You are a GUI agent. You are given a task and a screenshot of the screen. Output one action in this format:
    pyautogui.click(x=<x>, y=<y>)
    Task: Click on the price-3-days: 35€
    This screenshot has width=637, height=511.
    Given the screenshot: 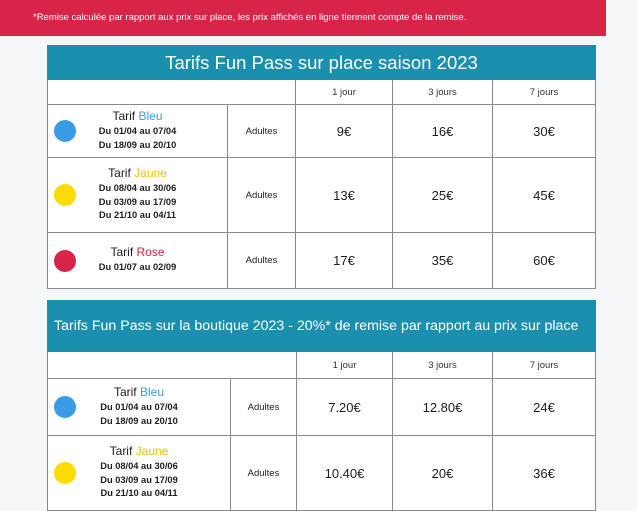 What is the action you would take?
    pyautogui.click(x=442, y=260)
    